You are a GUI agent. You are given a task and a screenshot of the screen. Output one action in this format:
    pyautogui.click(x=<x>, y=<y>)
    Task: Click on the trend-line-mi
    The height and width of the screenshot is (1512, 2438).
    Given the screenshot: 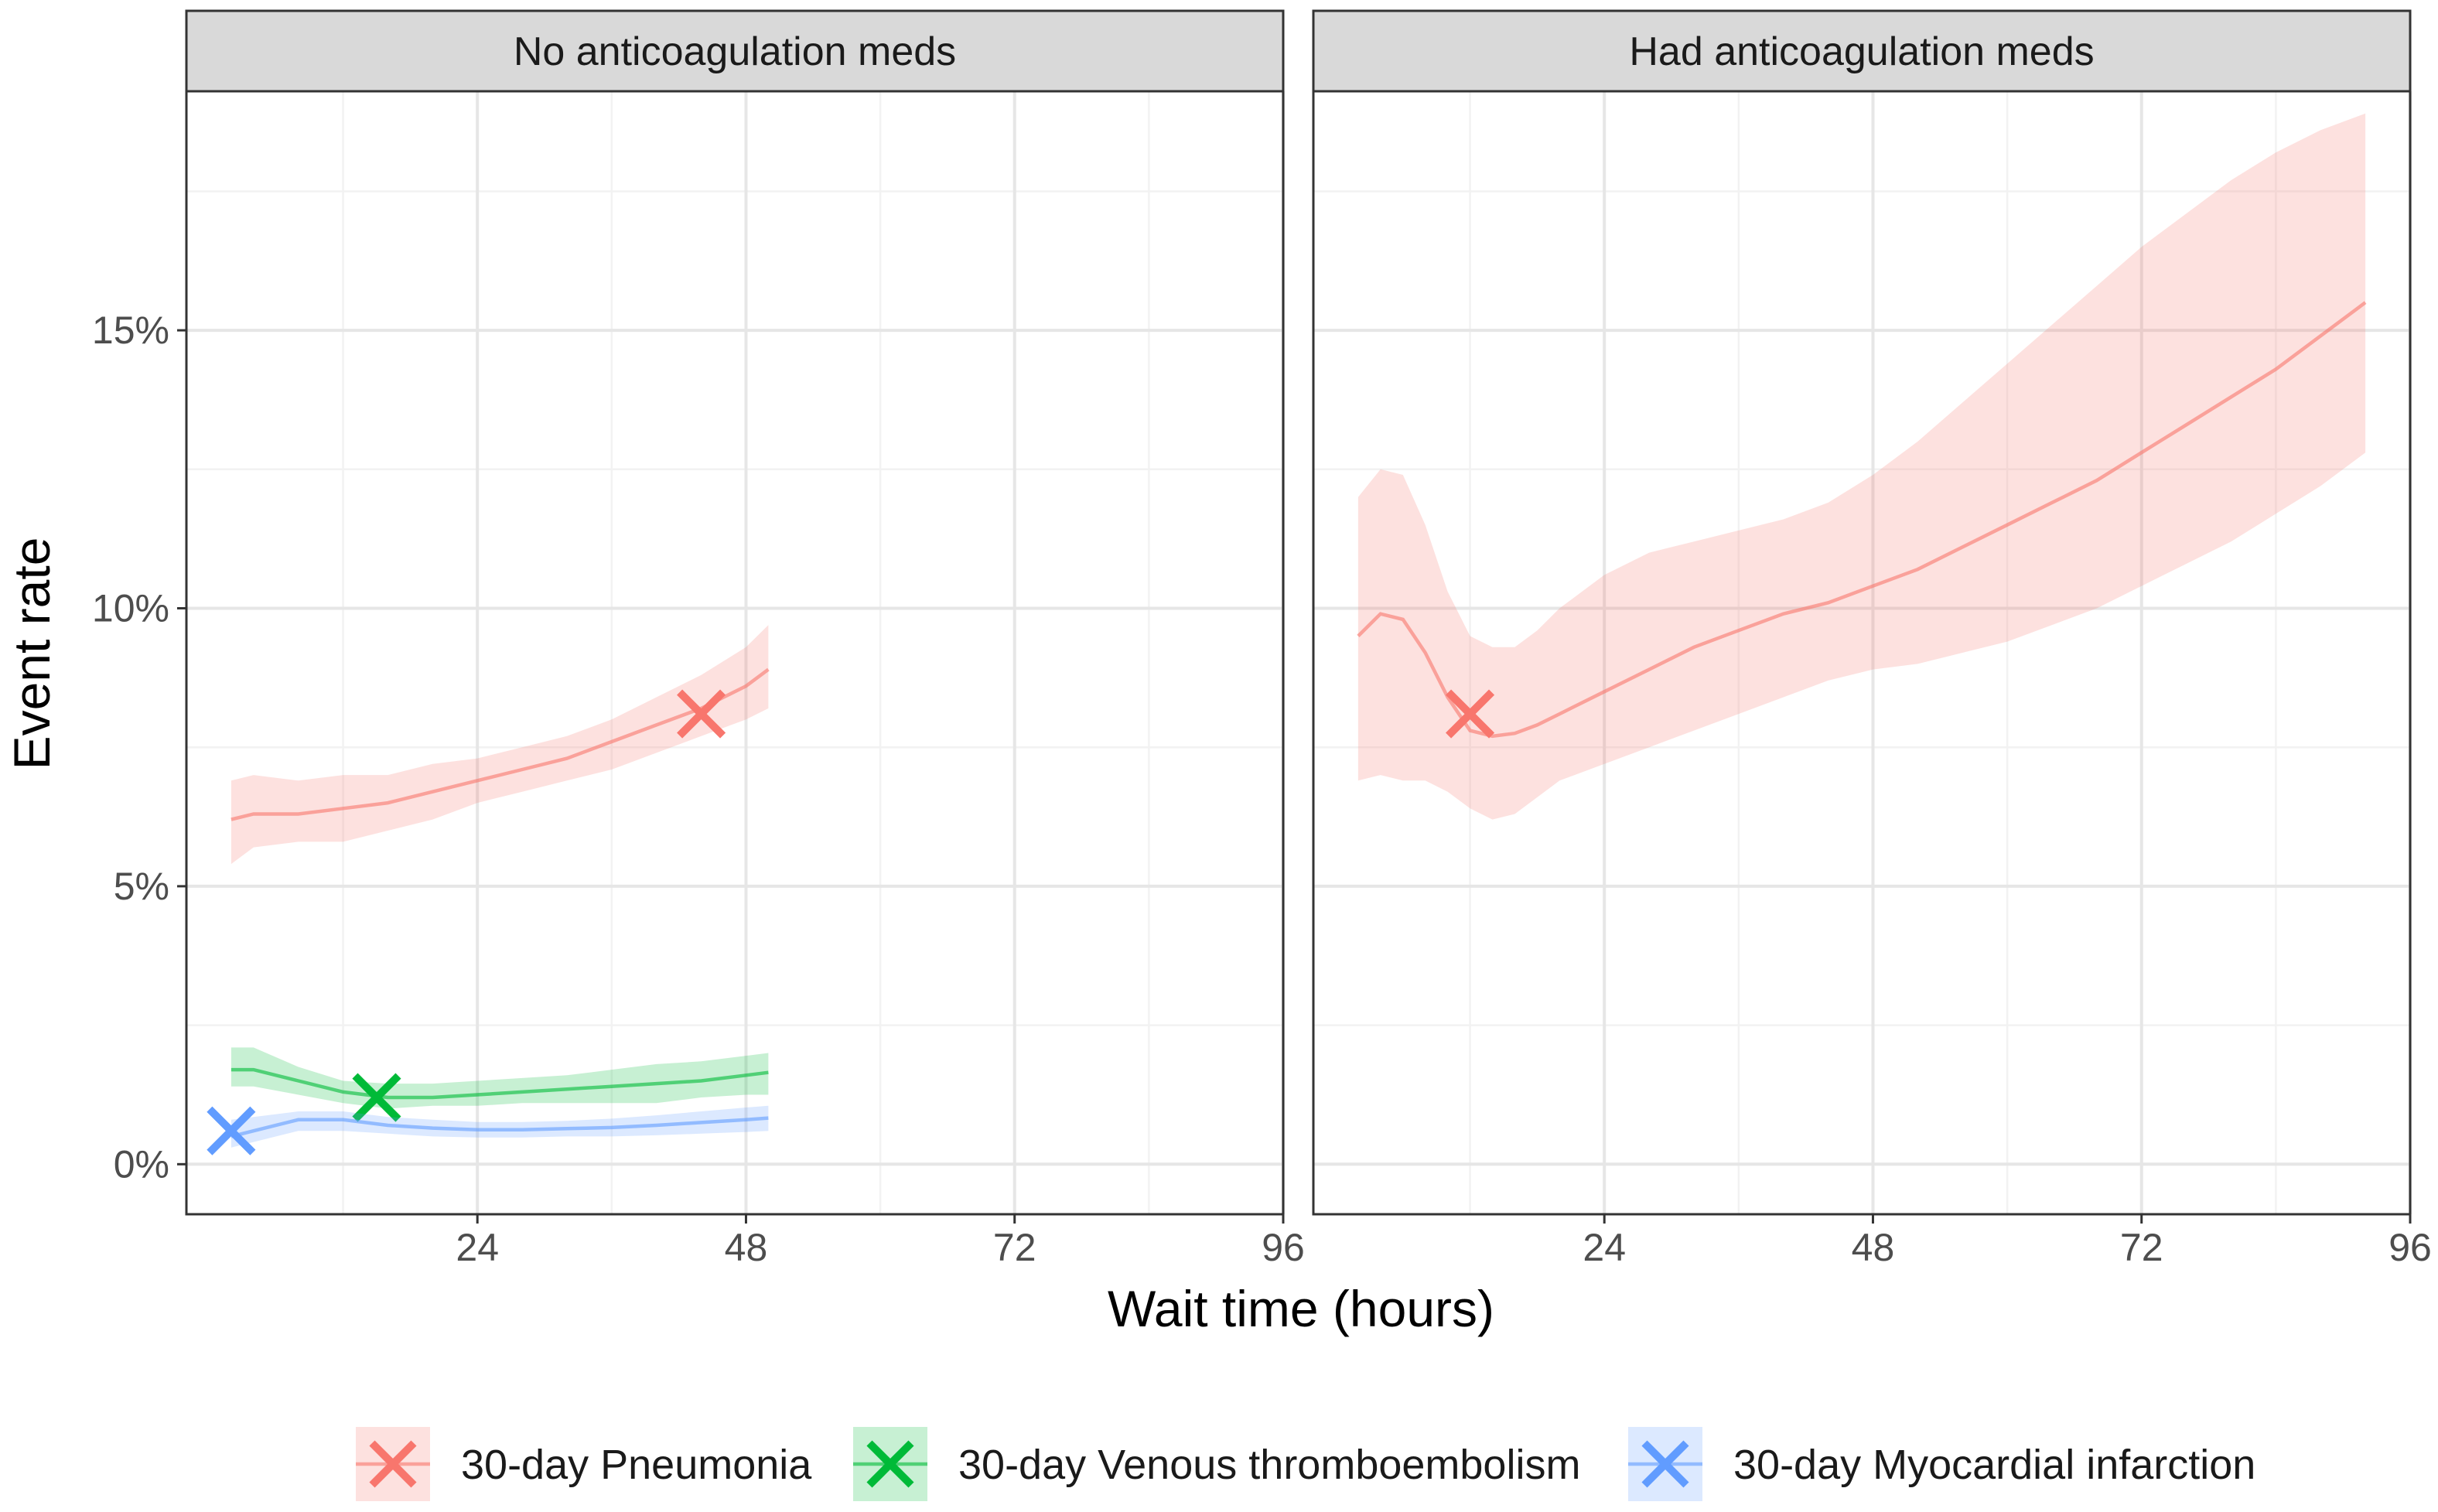 What is the action you would take?
    pyautogui.click(x=499, y=1127)
    